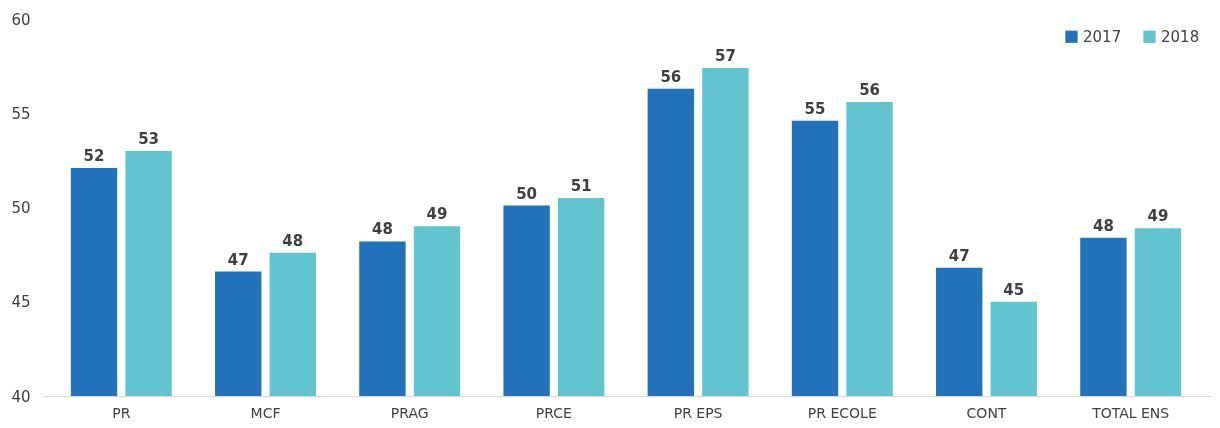 Image resolution: width=1220 pixels, height=428 pixels. Describe the element at coordinates (21, 302) in the screenshot. I see `y-tick-label: 45` at that location.